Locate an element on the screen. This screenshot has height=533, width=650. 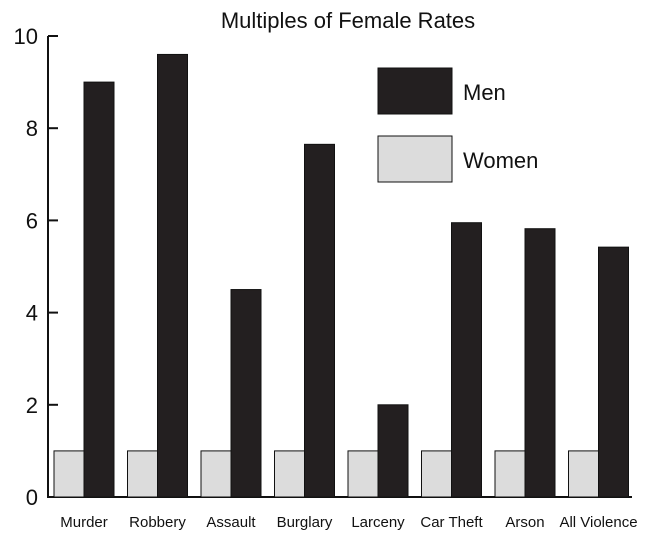
y-tick-label: 0 is located at coordinates (32, 497).